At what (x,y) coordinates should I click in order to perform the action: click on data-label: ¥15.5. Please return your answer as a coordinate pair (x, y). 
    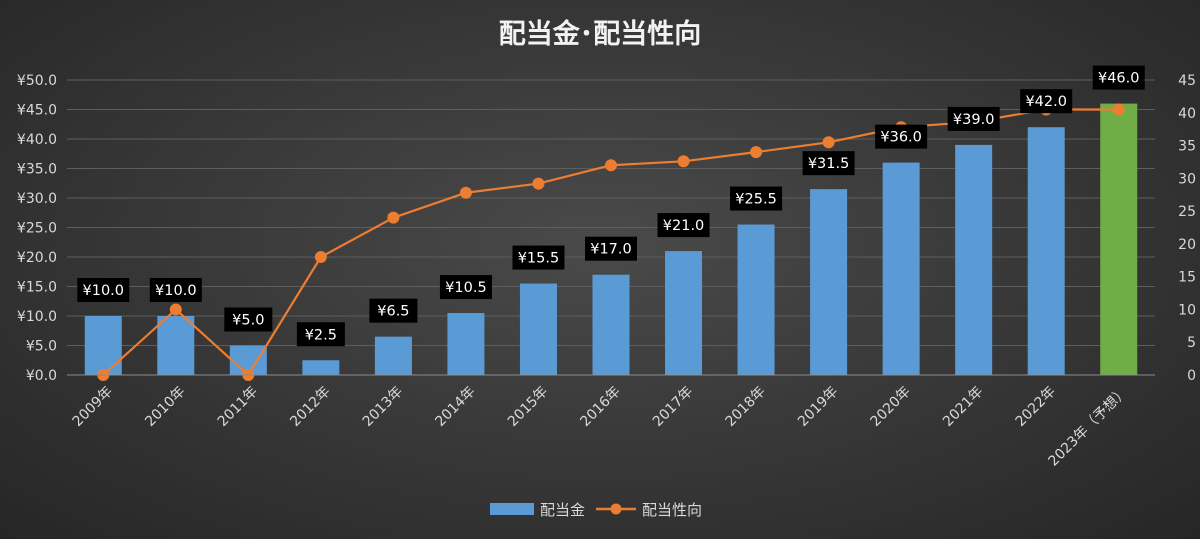
    Looking at the image, I should click on (539, 259).